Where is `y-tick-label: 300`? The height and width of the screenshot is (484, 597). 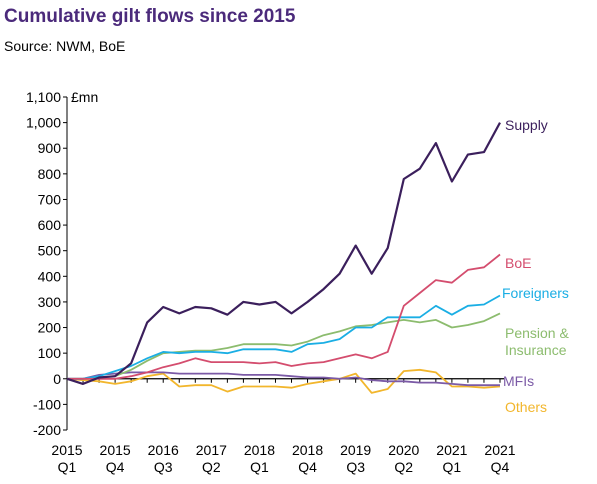 y-tick-label: 300 is located at coordinates (50, 302).